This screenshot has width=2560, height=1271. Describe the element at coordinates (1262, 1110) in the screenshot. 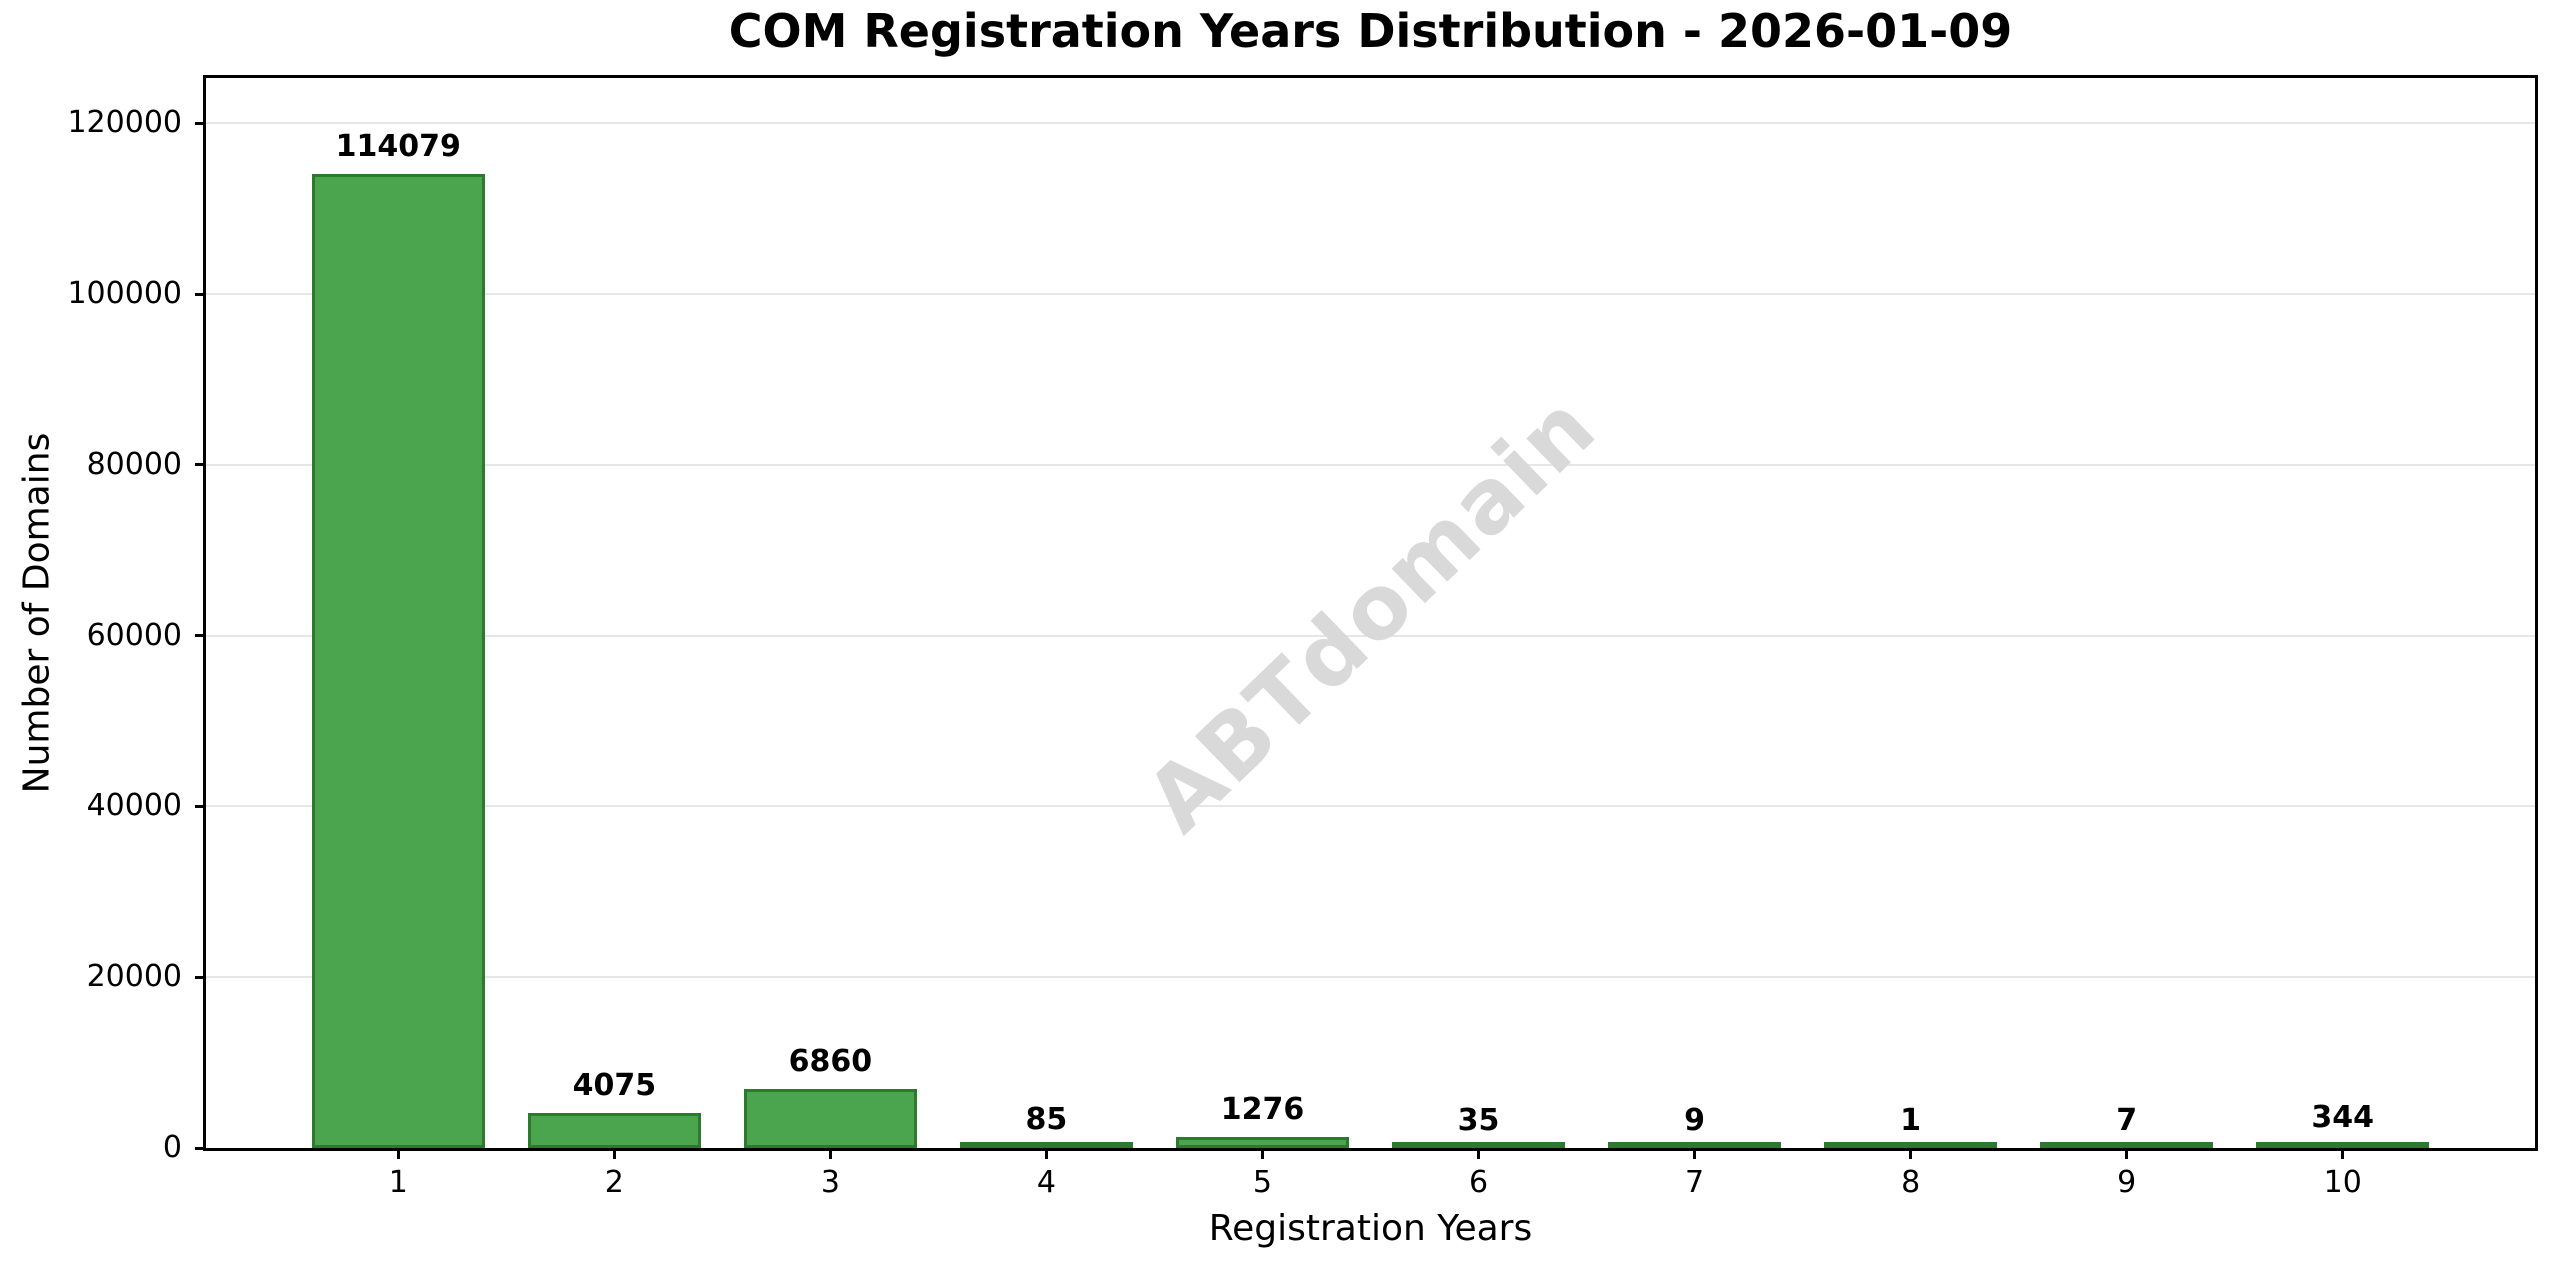

I see `bar-value-label: 1276` at that location.